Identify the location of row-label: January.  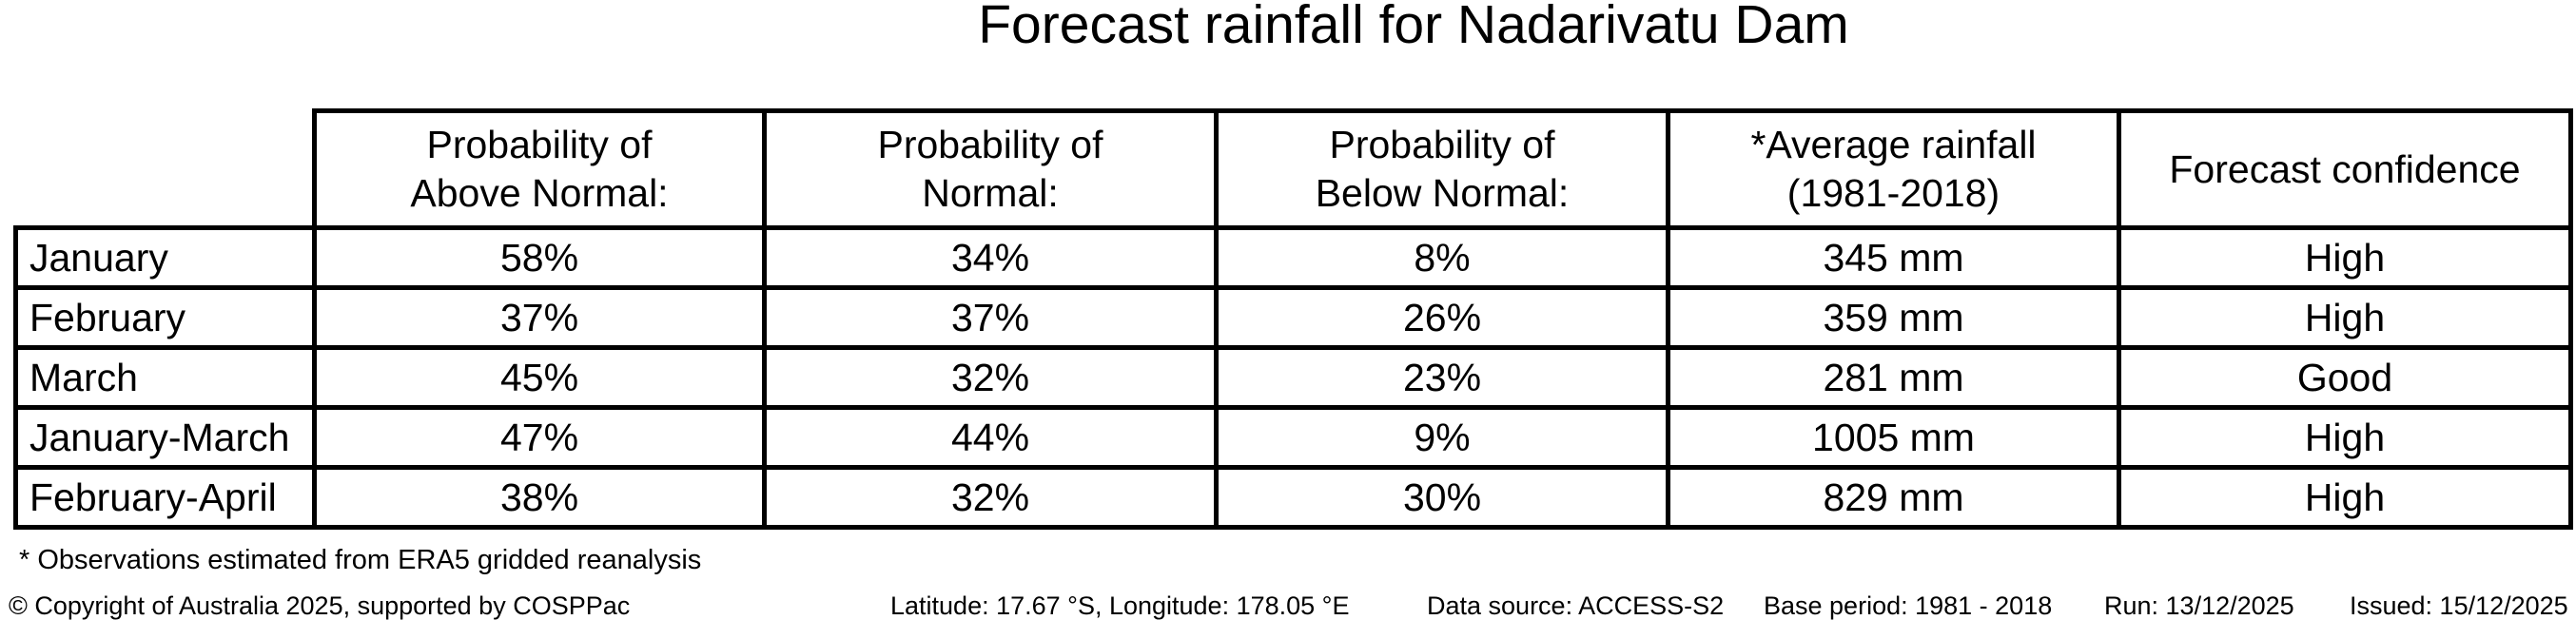
(165, 257).